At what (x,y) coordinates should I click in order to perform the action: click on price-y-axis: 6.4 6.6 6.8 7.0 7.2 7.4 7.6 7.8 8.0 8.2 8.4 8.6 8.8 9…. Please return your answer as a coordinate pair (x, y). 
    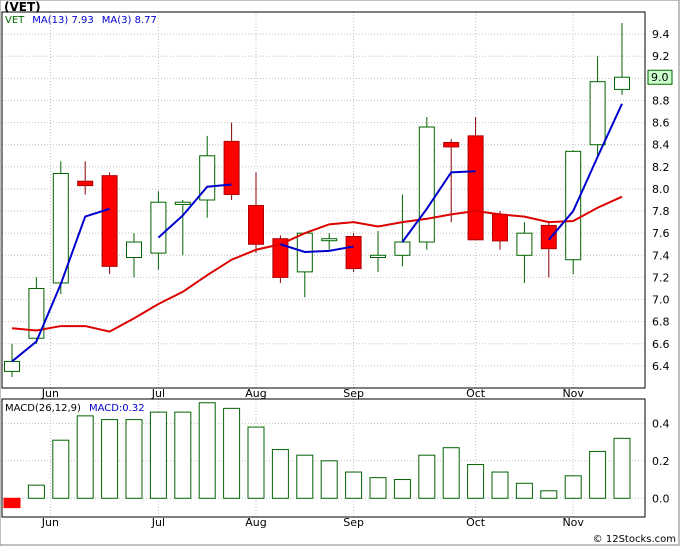
    Looking at the image, I should click on (661, 200).